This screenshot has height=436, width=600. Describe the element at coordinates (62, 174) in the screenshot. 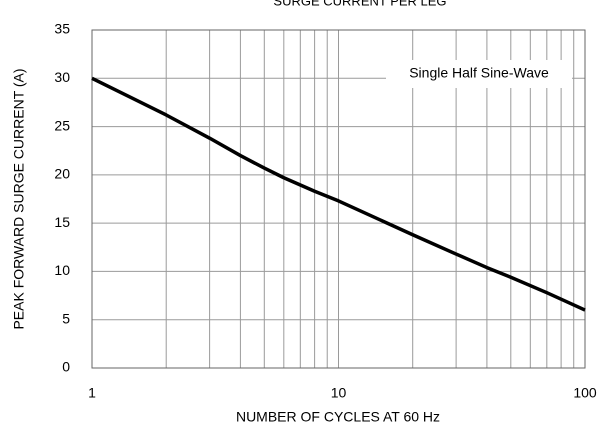

I see `y-tick-label: 20` at that location.